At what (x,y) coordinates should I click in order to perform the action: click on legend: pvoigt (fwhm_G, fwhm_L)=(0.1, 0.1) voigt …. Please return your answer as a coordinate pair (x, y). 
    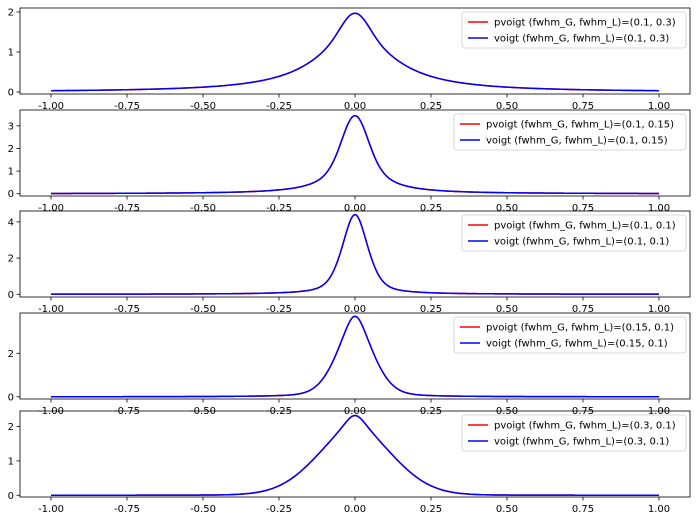
    Looking at the image, I should click on (574, 233).